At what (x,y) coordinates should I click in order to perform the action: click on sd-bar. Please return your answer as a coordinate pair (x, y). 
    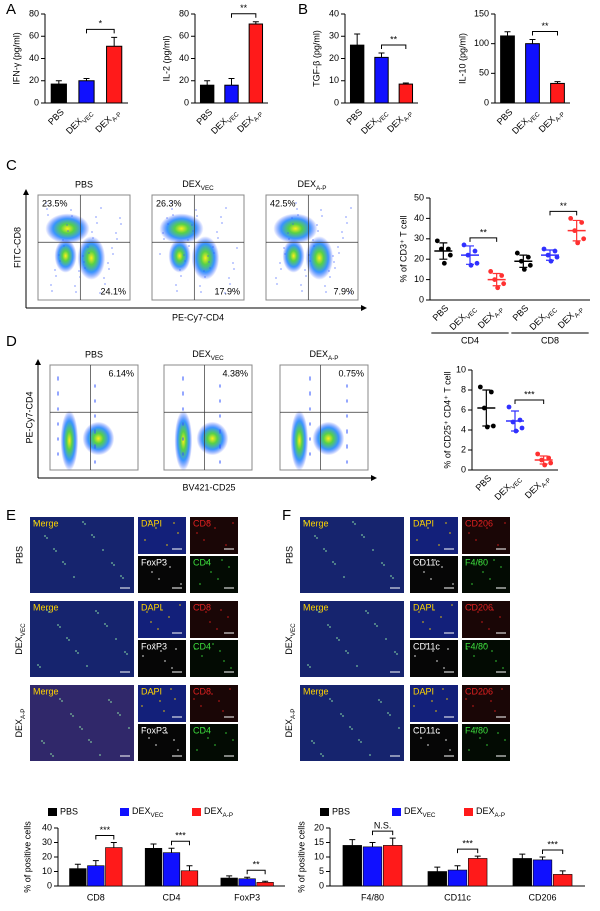
    Looking at the image, I should click on (523, 261).